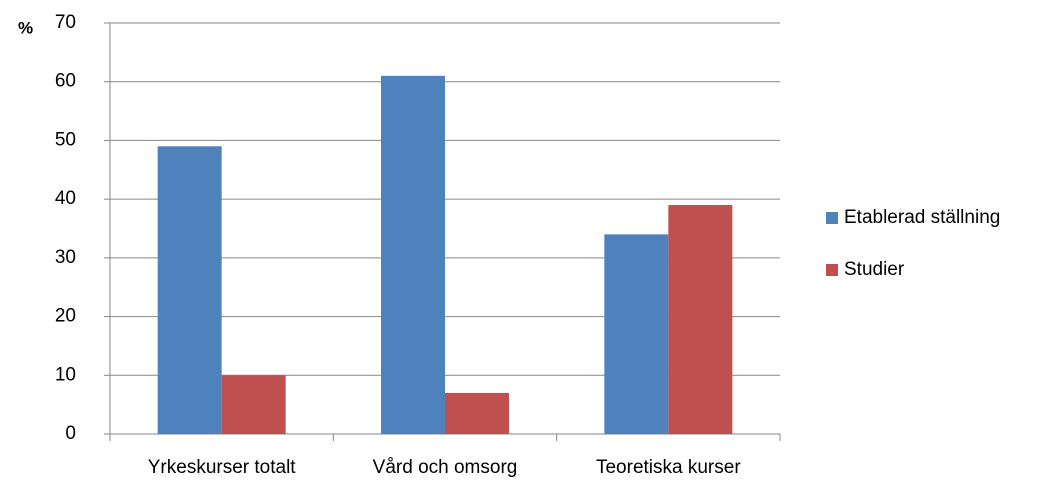 The width and height of the screenshot is (1050, 481). What do you see at coordinates (65, 81) in the screenshot?
I see `y-tick-label: 60` at bounding box center [65, 81].